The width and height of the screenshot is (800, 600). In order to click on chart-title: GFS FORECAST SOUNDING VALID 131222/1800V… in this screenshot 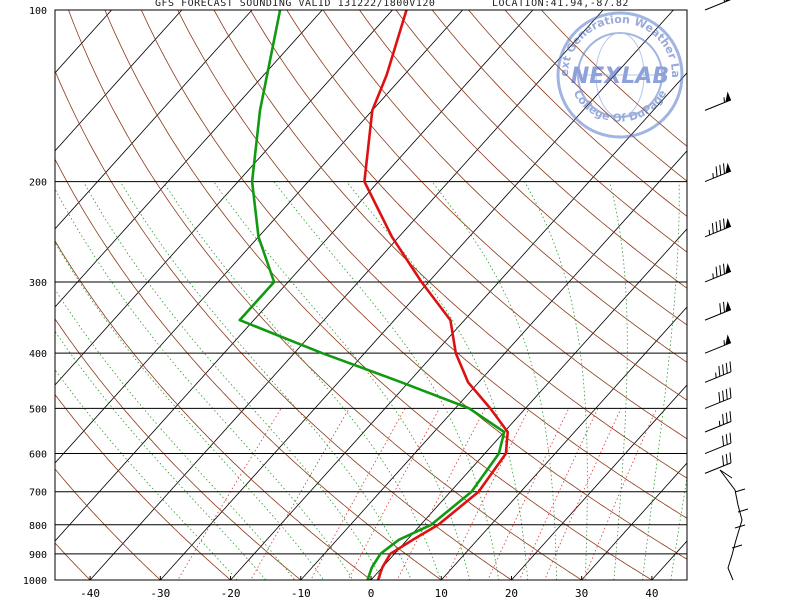, I will do `click(295, 4)`.